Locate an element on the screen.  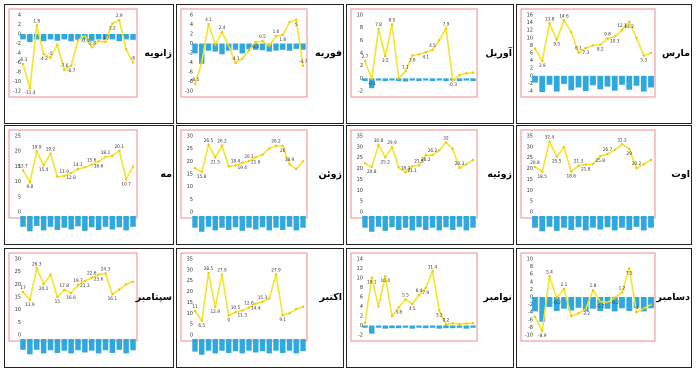
data-label: 19.9 is located at coordinates (37, 148).